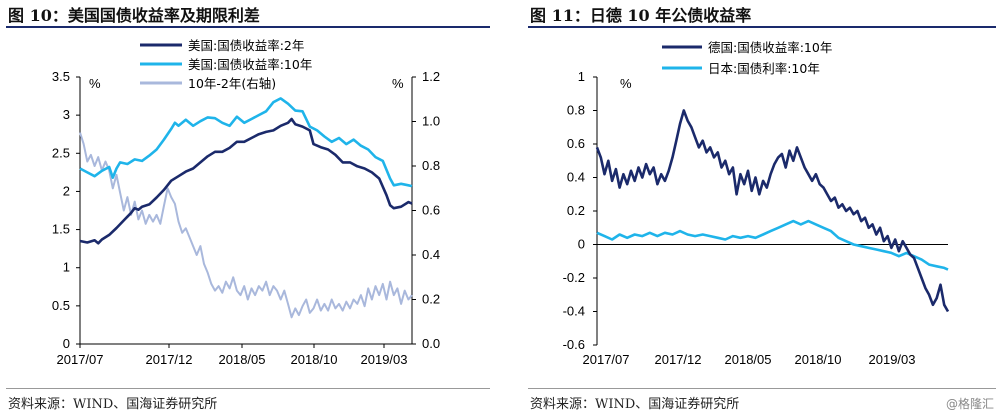  I want to click on y-tick-label: -0.2, so click(574, 277).